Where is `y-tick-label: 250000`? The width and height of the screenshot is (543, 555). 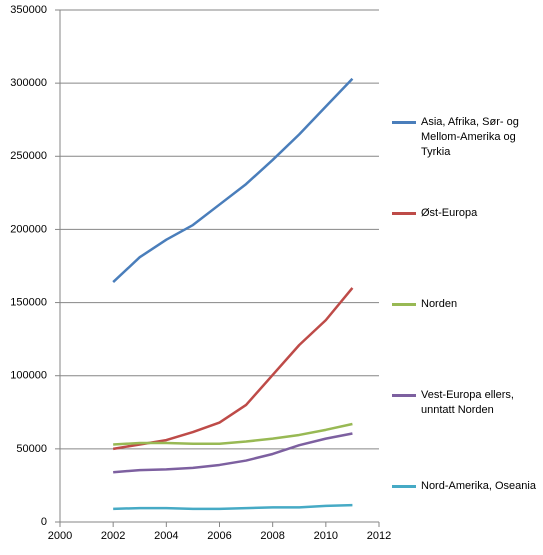 y-tick-label: 250000 is located at coordinates (28, 156).